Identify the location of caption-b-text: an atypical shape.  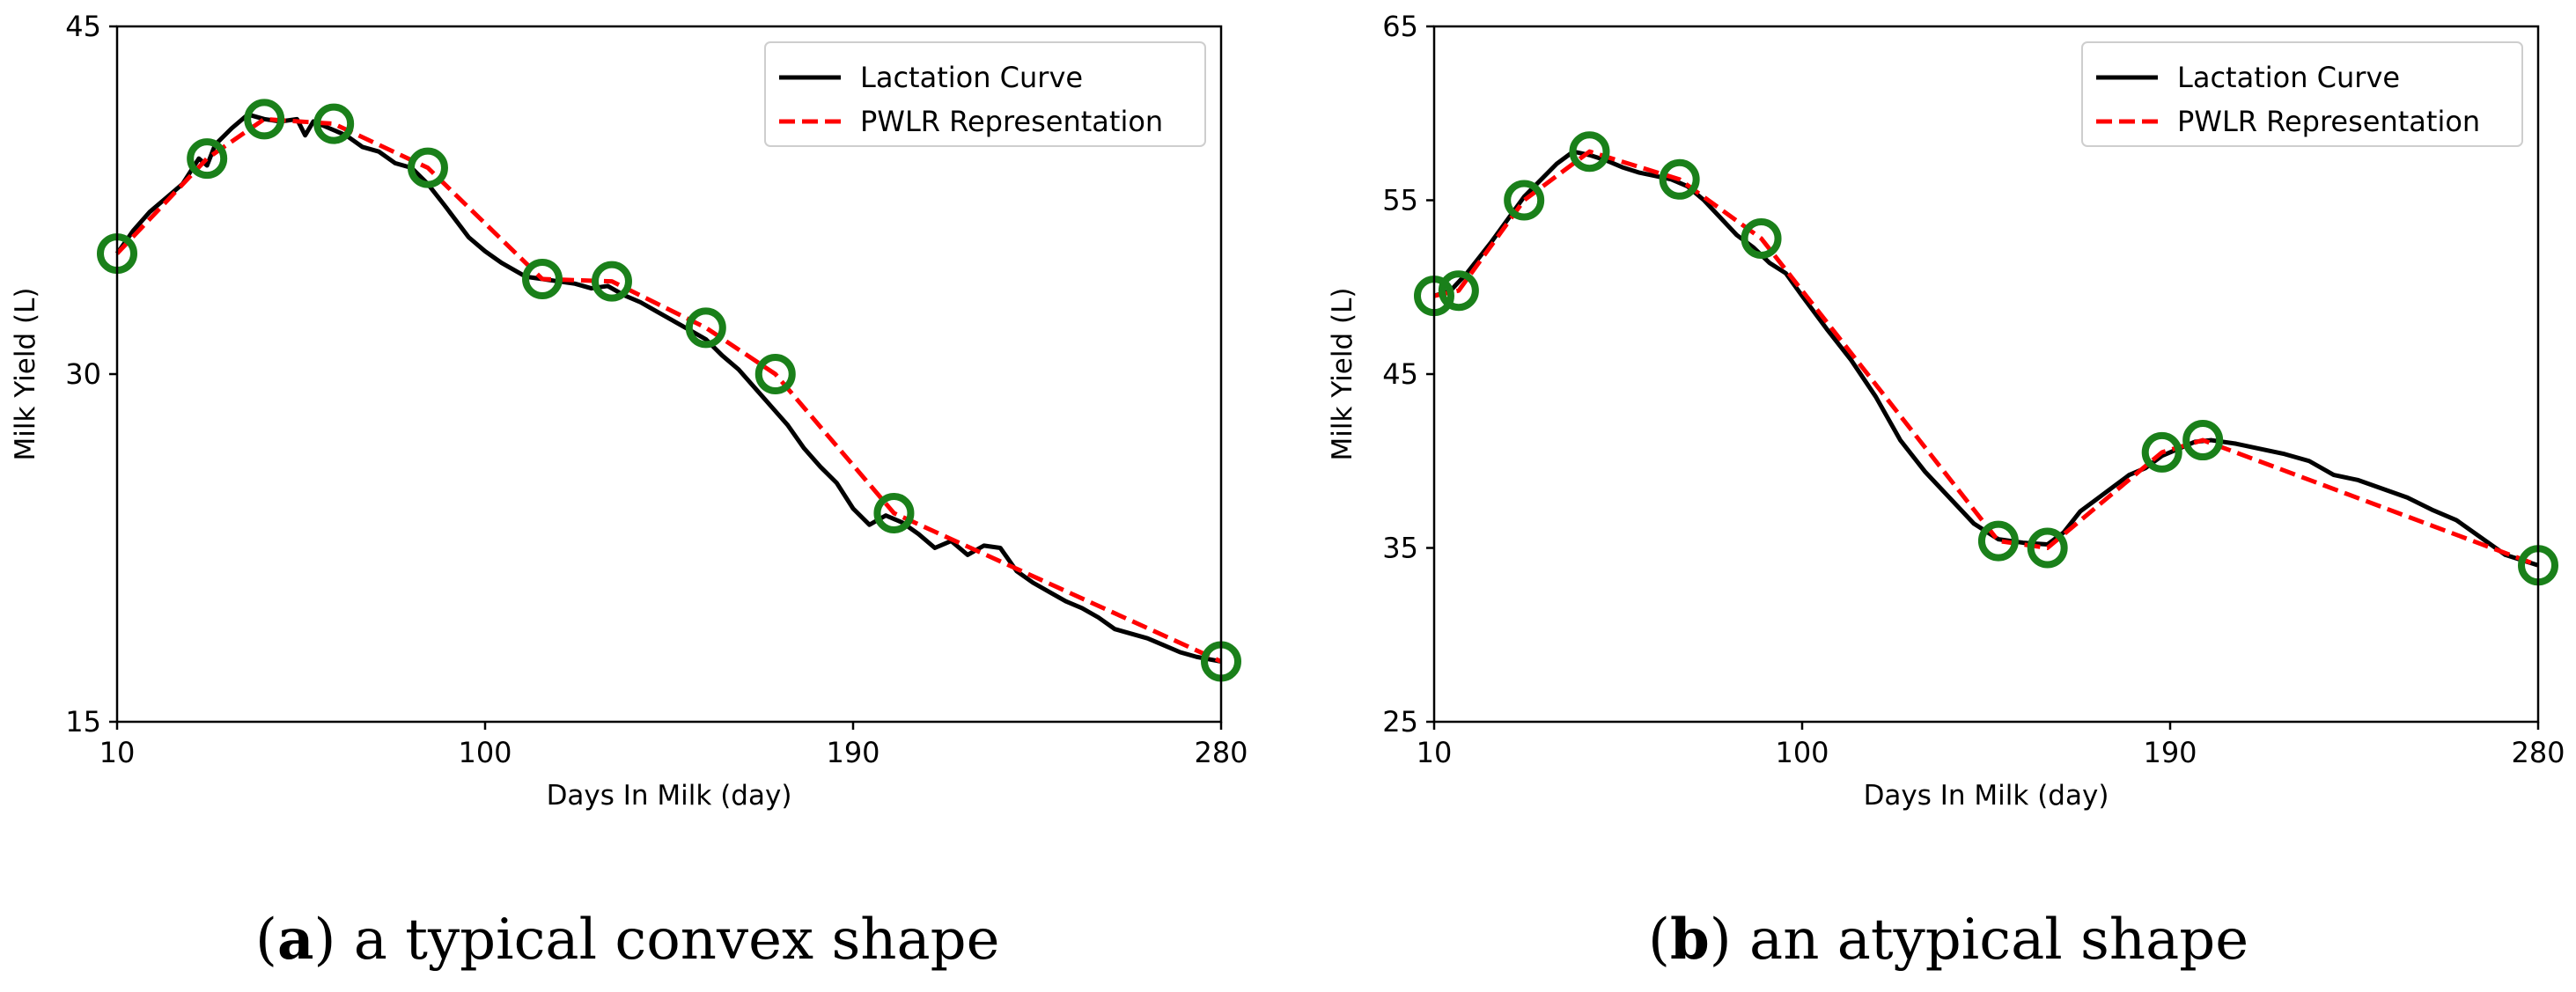
(1999, 940).